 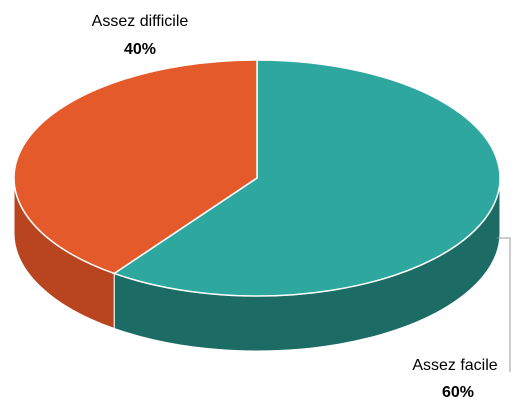 I want to click on slice-value-label: 60%, so click(x=458, y=392).